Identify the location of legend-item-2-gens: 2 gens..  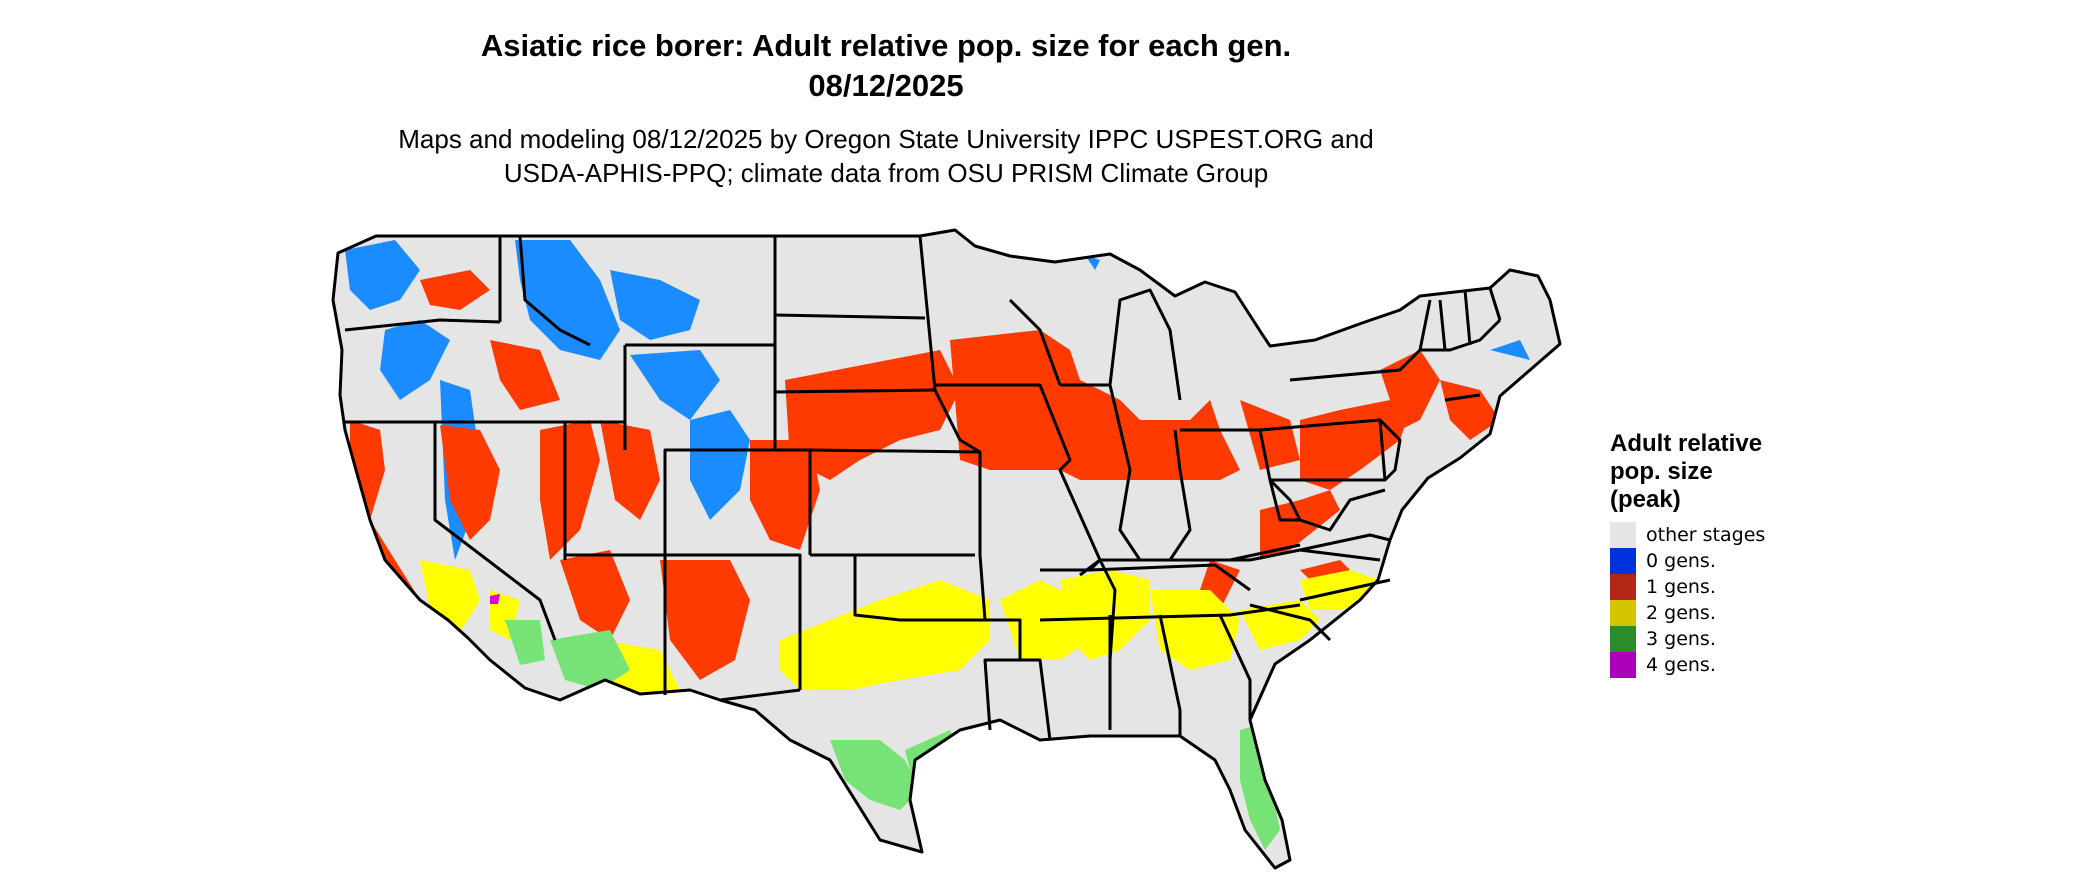
(1687, 613).